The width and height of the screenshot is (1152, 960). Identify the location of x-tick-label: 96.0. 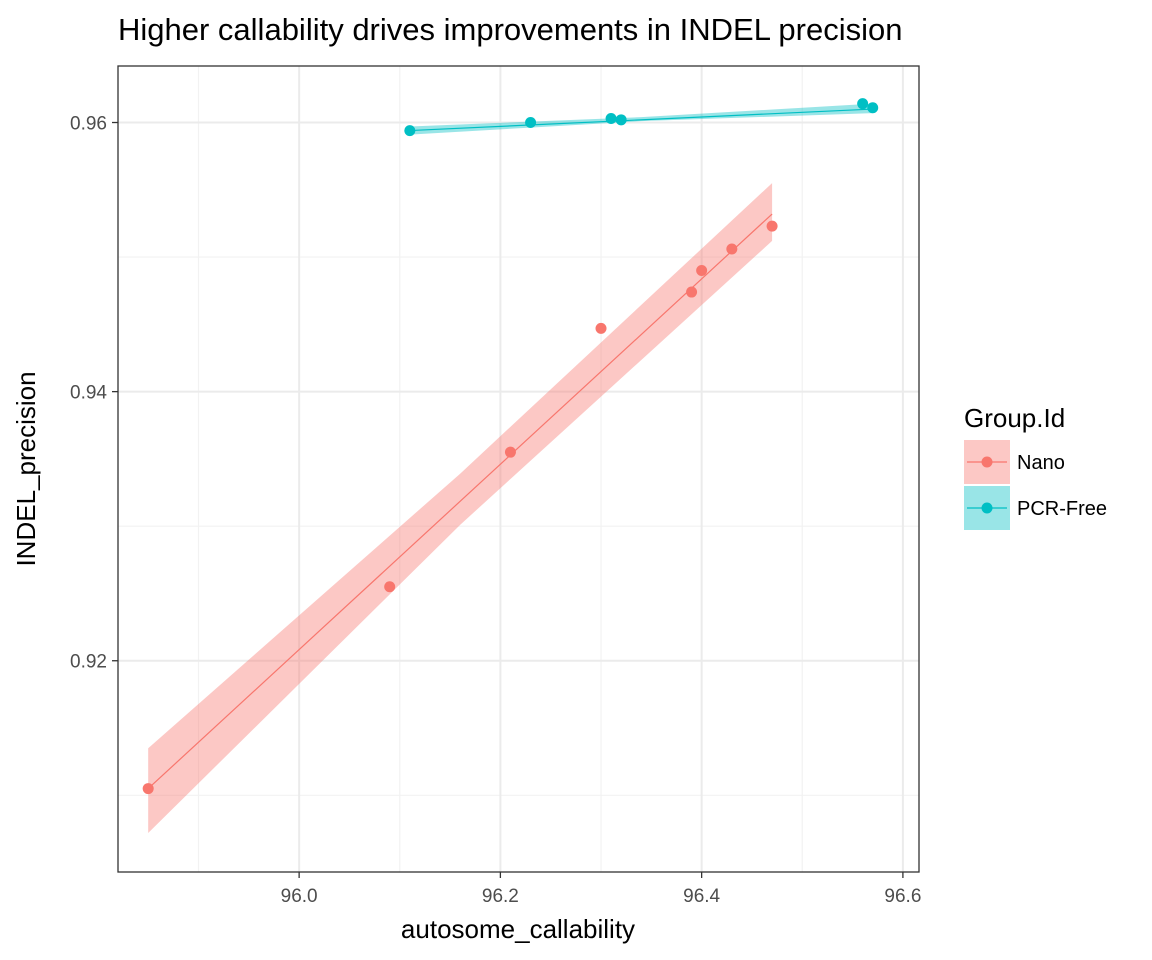
(299, 896).